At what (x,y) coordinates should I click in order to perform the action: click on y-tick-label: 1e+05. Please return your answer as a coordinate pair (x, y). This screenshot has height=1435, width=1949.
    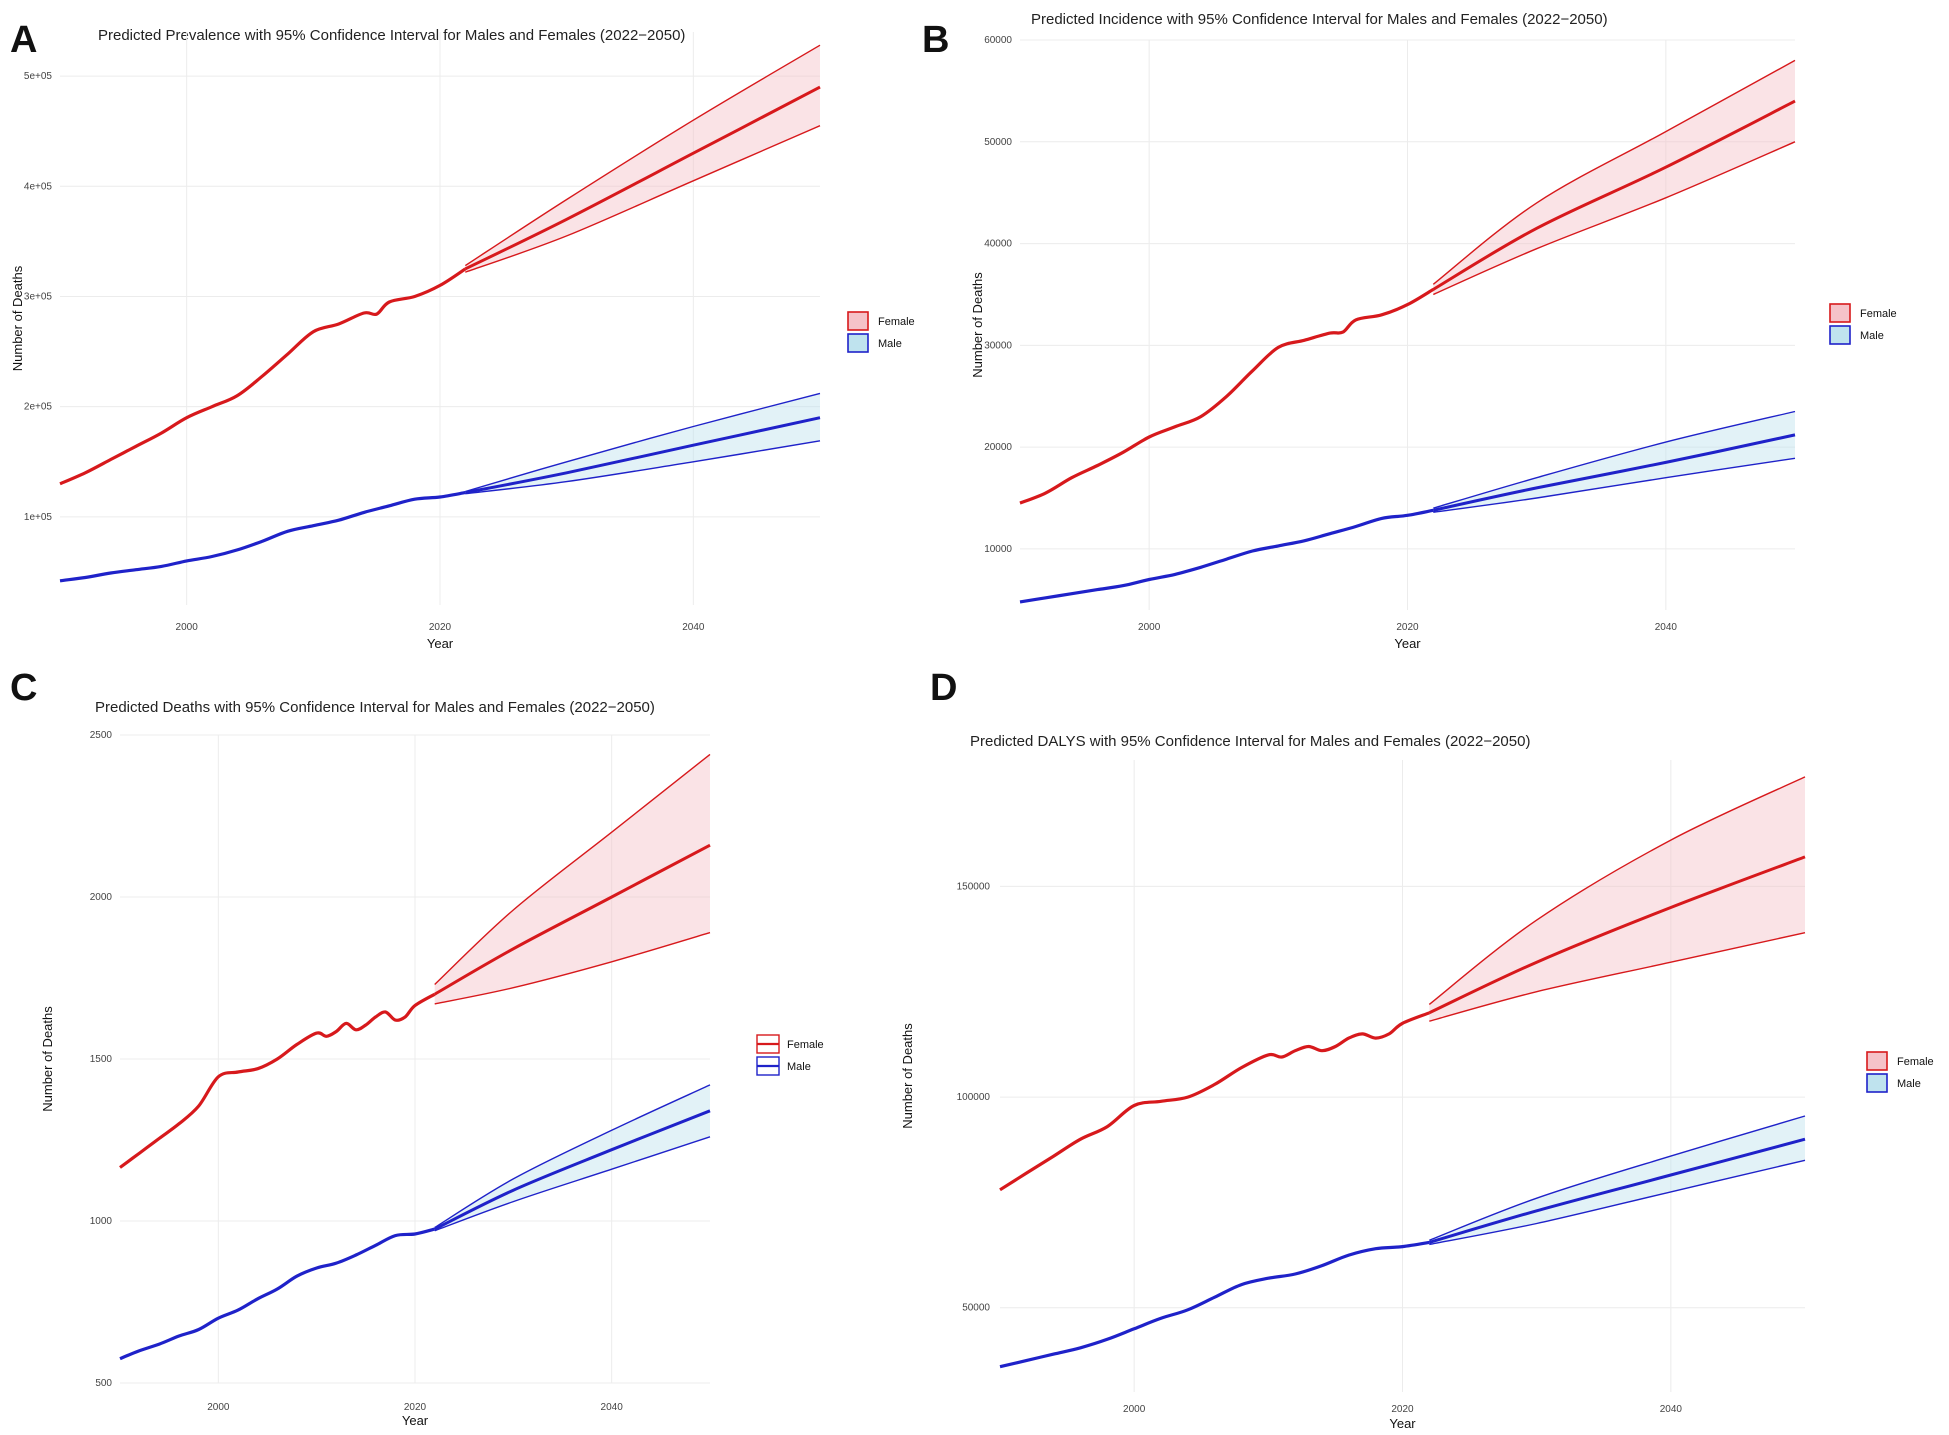
    Looking at the image, I should click on (38, 517).